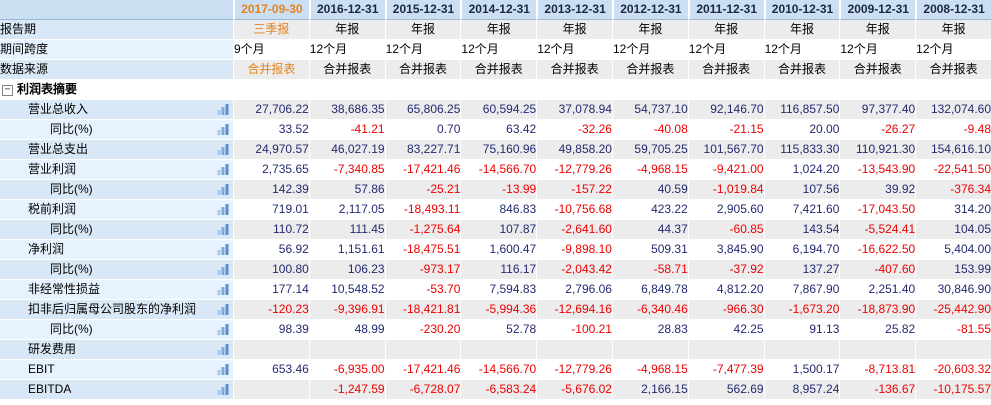  Describe the element at coordinates (725, 270) in the screenshot. I see `value-cell: -37.92` at that location.